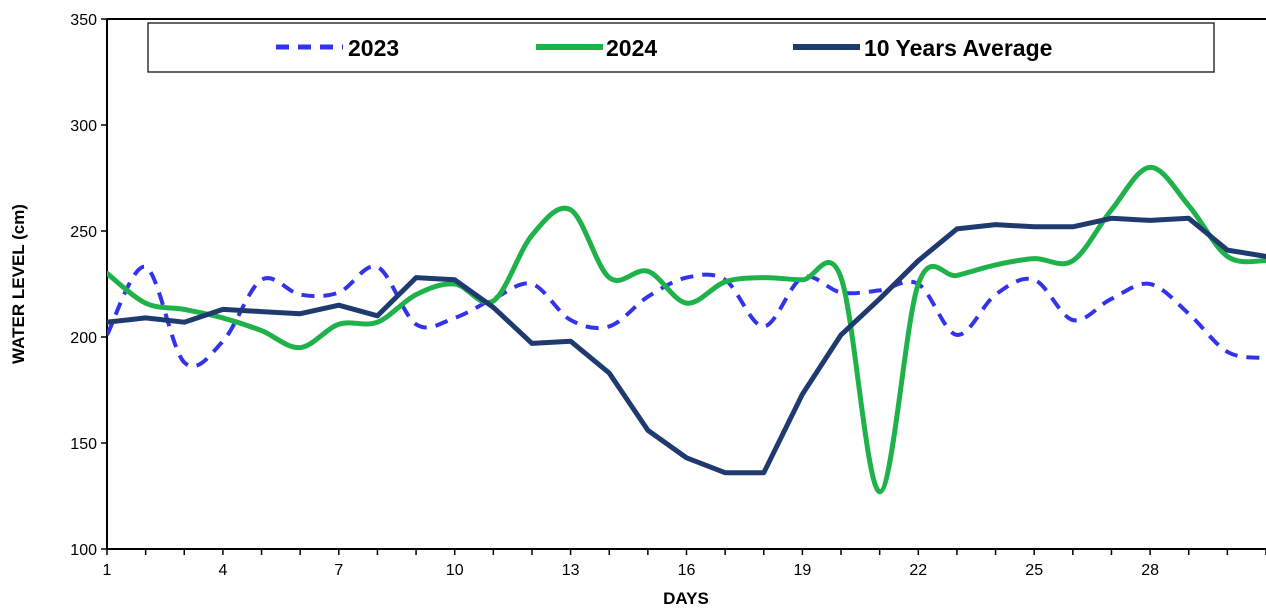 The height and width of the screenshot is (610, 1266). Describe the element at coordinates (83, 126) in the screenshot. I see `y-tick-label: 300` at that location.